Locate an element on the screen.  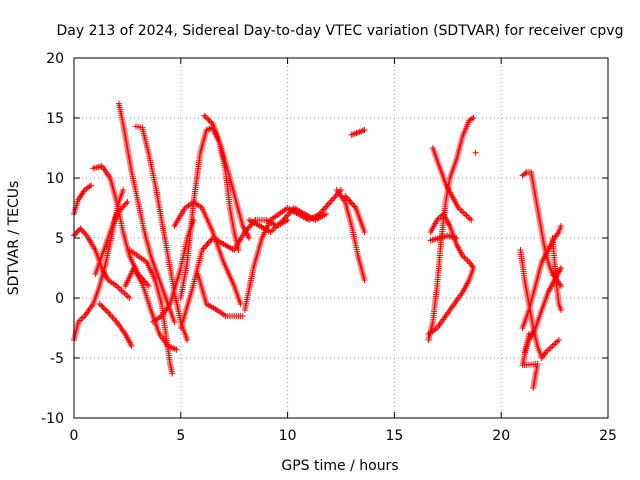
y-tick-label: -10 is located at coordinates (52, 419).